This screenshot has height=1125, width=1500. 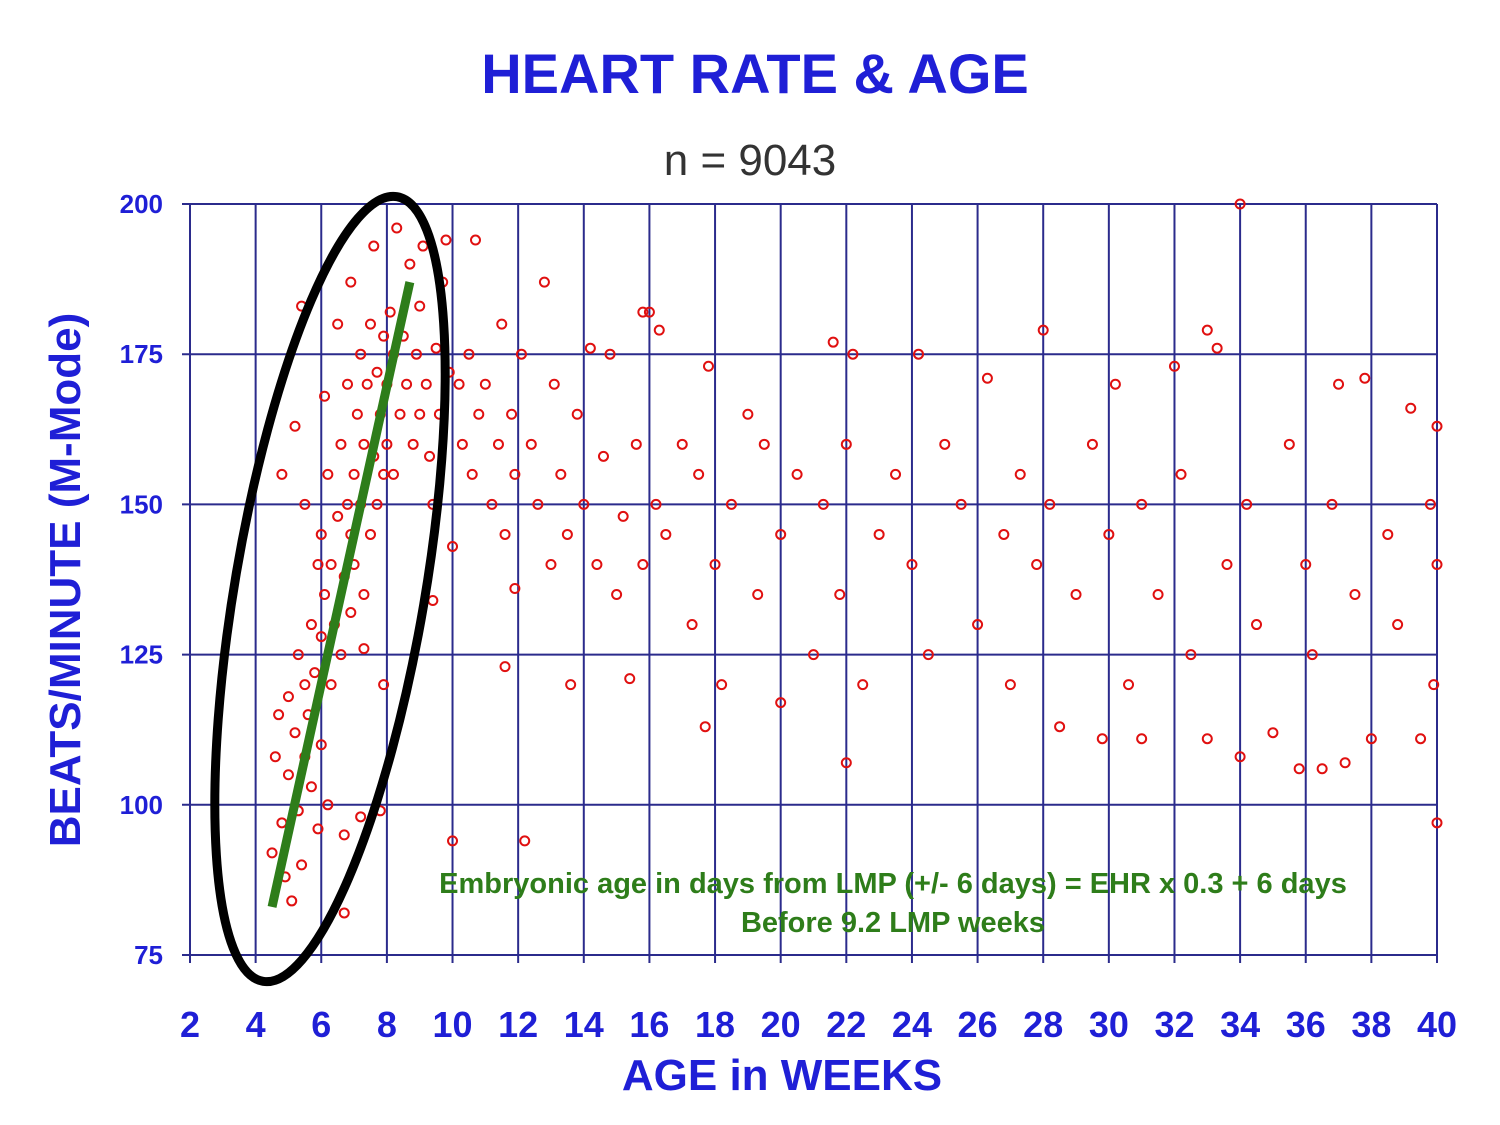 I want to click on y-tick-label: 125, so click(x=141, y=655).